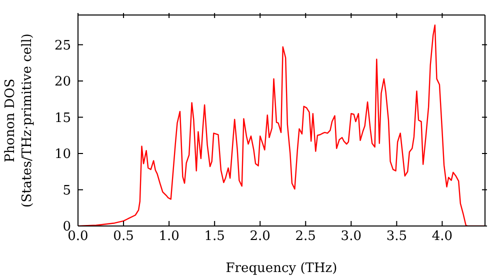 Image resolution: width=500 pixels, height=280 pixels. What do you see at coordinates (282, 268) in the screenshot?
I see `x-axis-title: Frequency (THz)` at bounding box center [282, 268].